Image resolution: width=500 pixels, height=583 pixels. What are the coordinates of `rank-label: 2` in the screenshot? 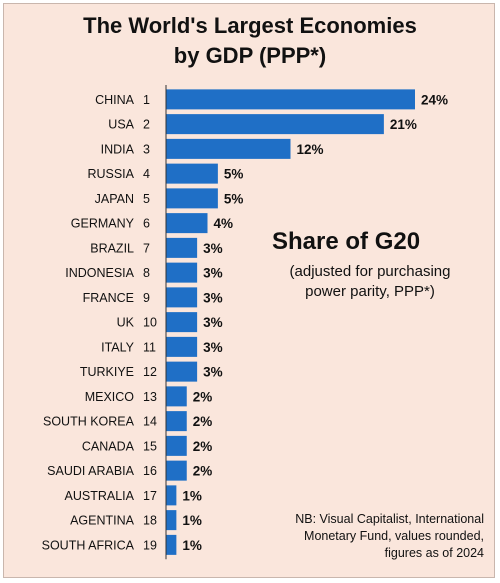 It's located at (146, 125).